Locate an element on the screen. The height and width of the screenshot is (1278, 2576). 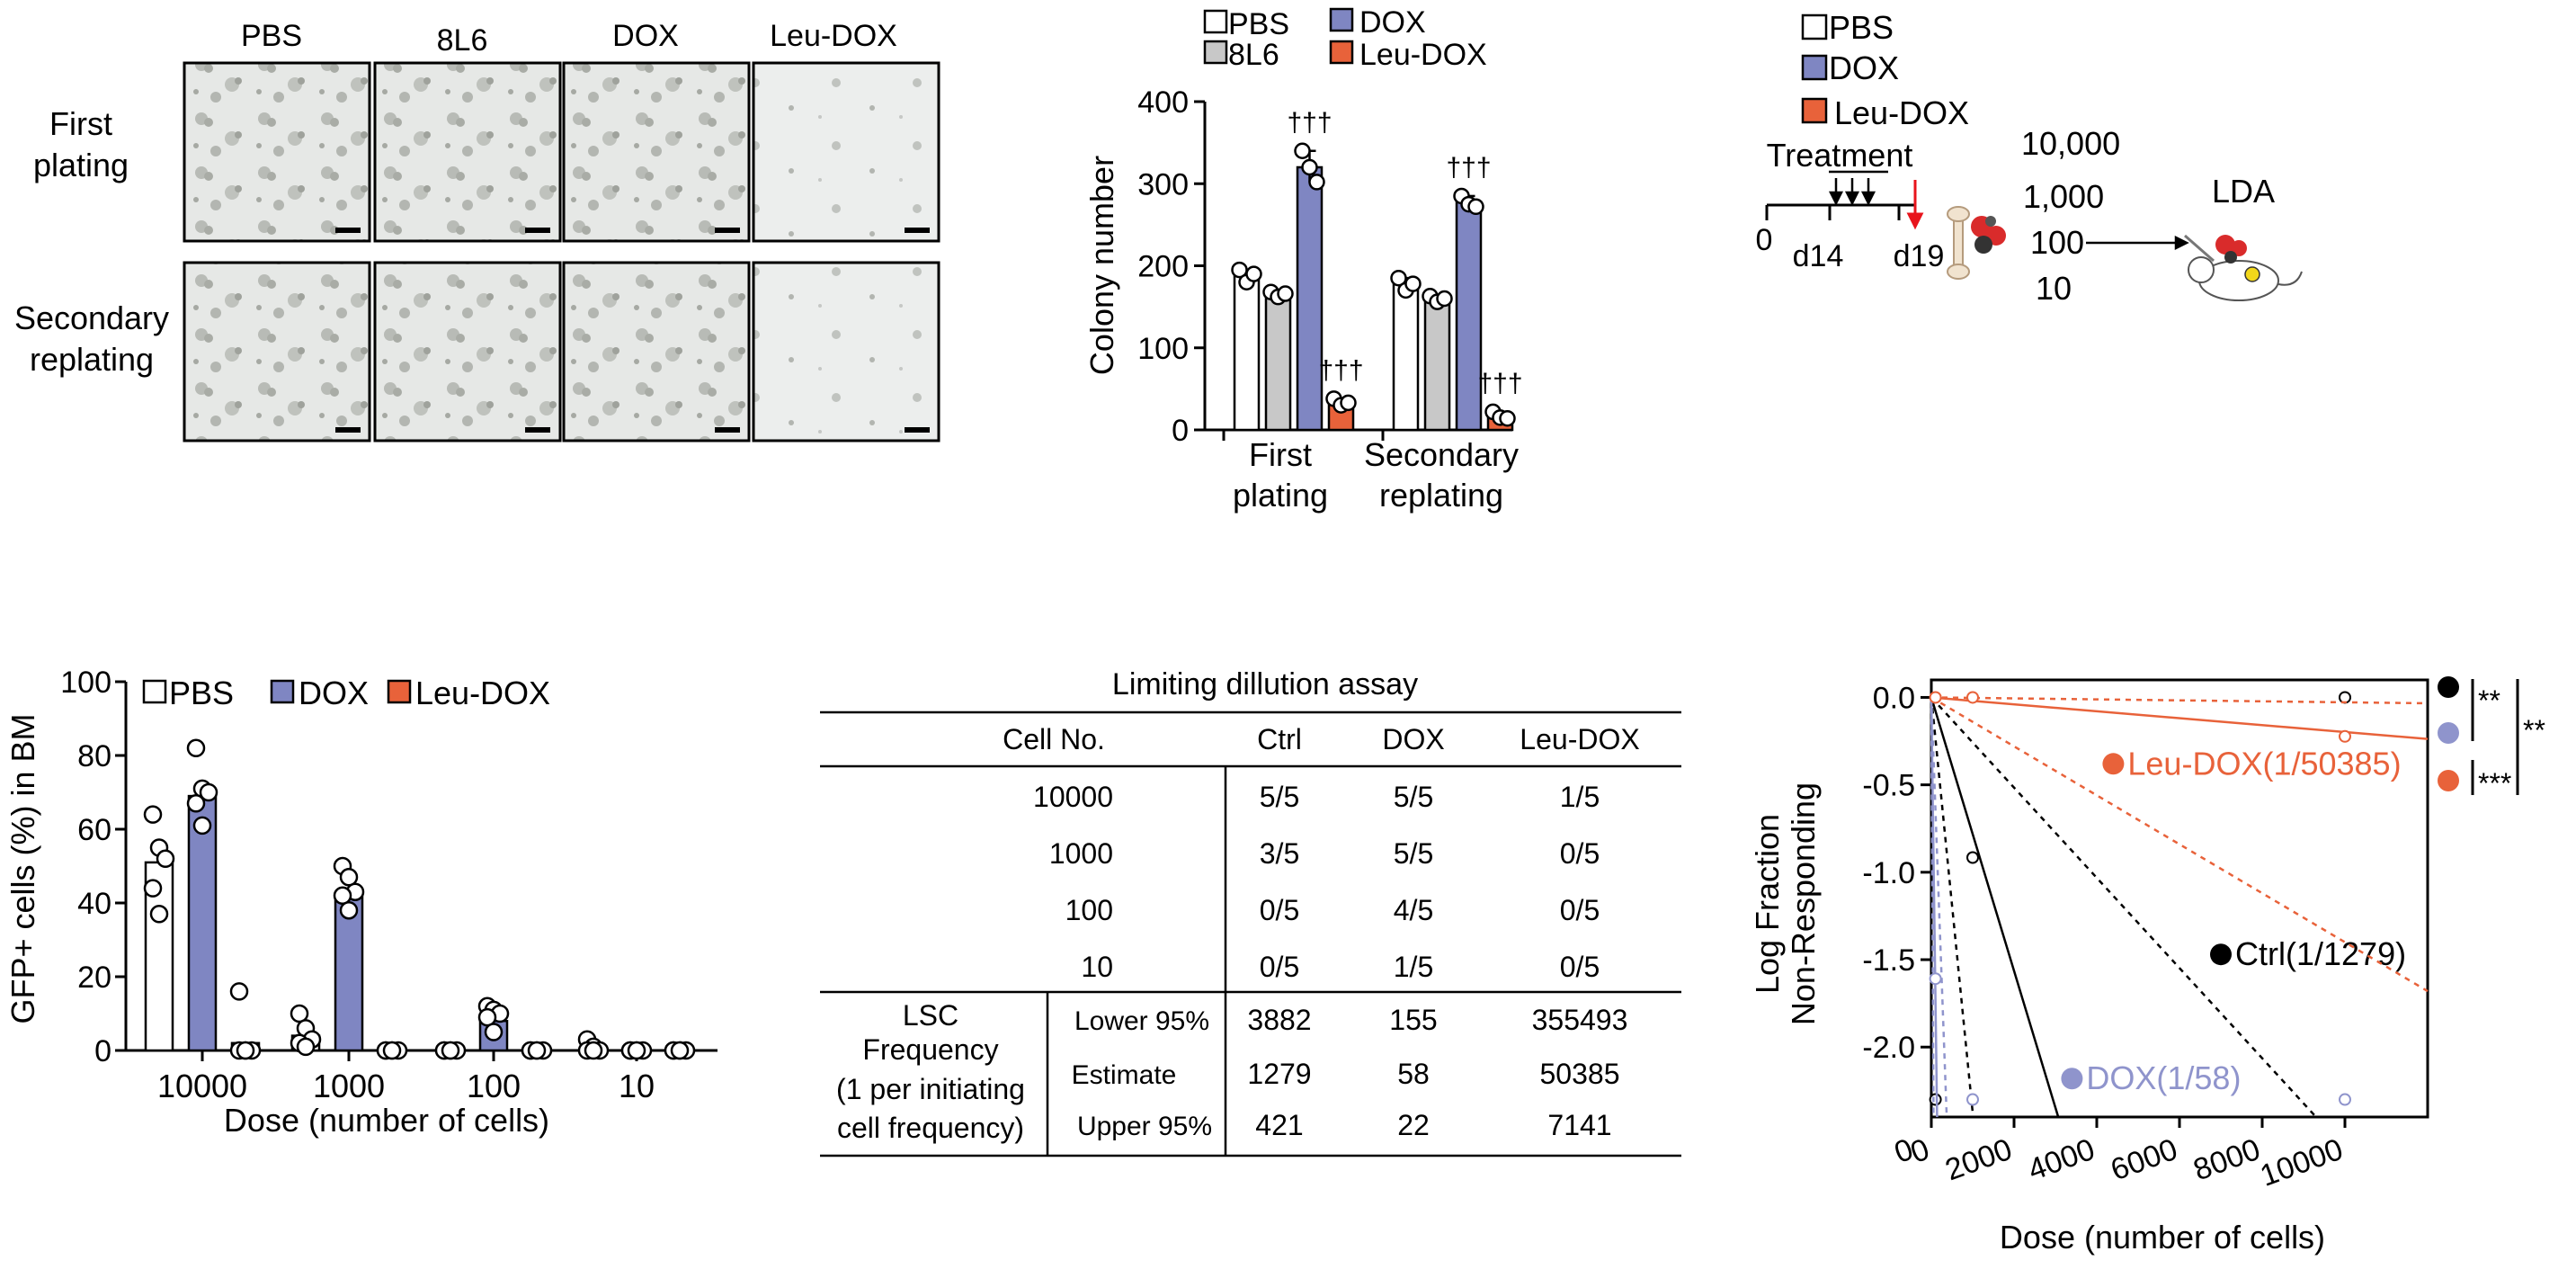
bar-8l6 is located at coordinates (1437, 364).